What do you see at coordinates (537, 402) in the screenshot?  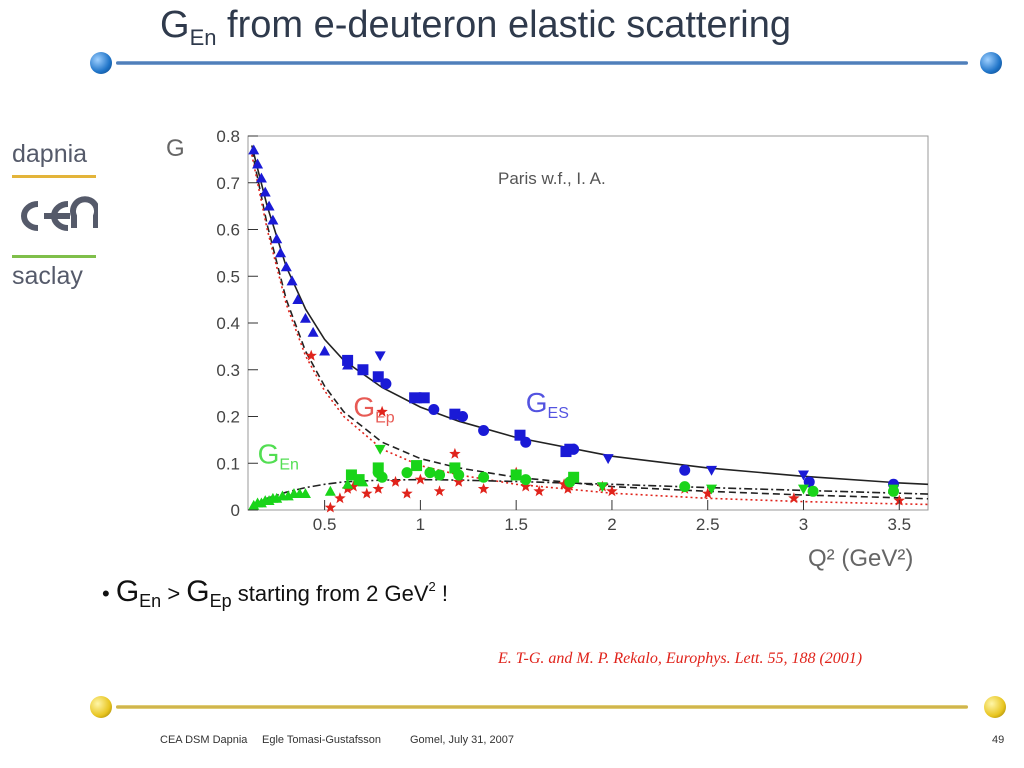 I see `g-es-label-main: G` at bounding box center [537, 402].